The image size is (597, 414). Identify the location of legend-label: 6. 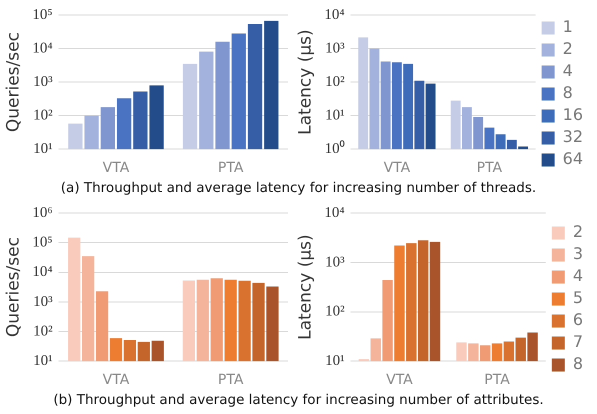
(578, 320).